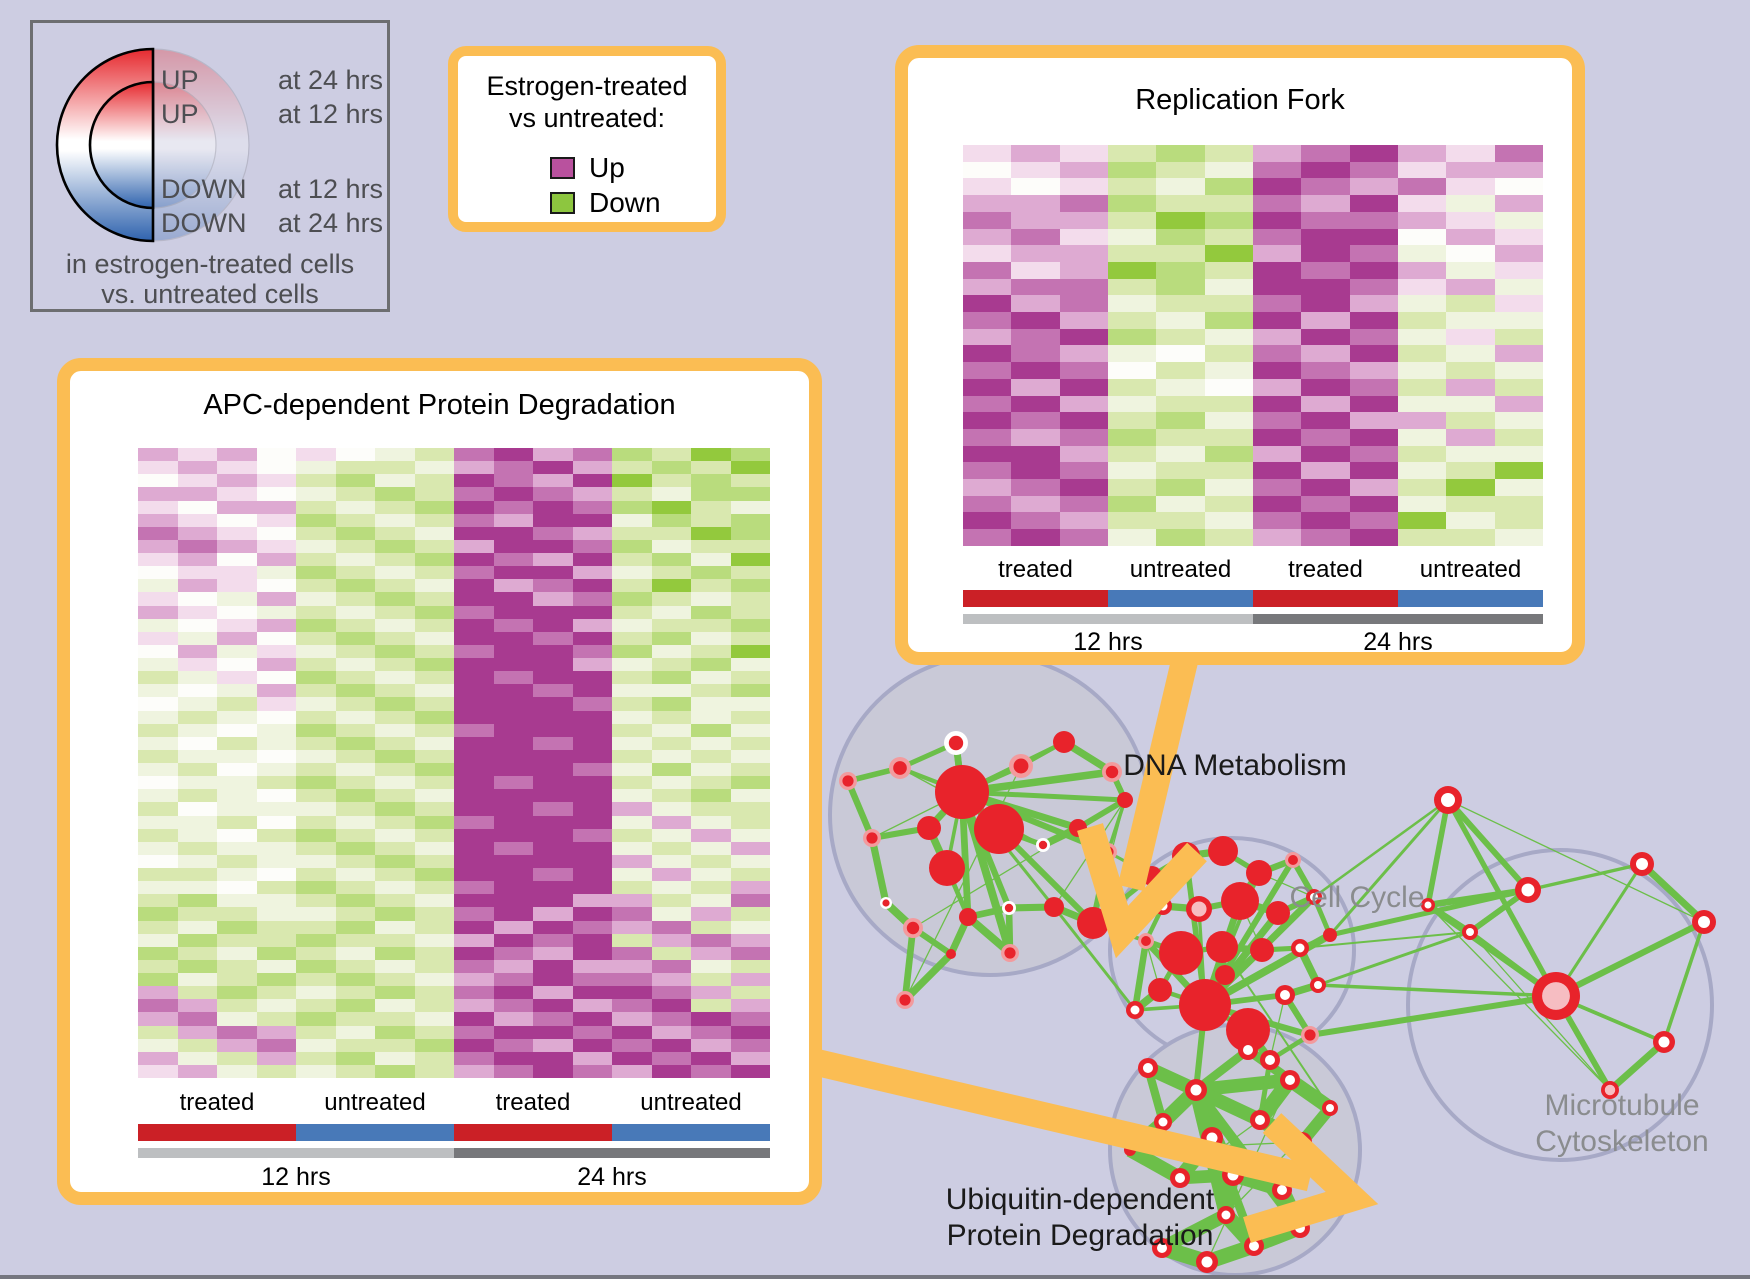 The width and height of the screenshot is (1750, 1279). What do you see at coordinates (1035, 598) in the screenshot?
I see `condition-bar` at bounding box center [1035, 598].